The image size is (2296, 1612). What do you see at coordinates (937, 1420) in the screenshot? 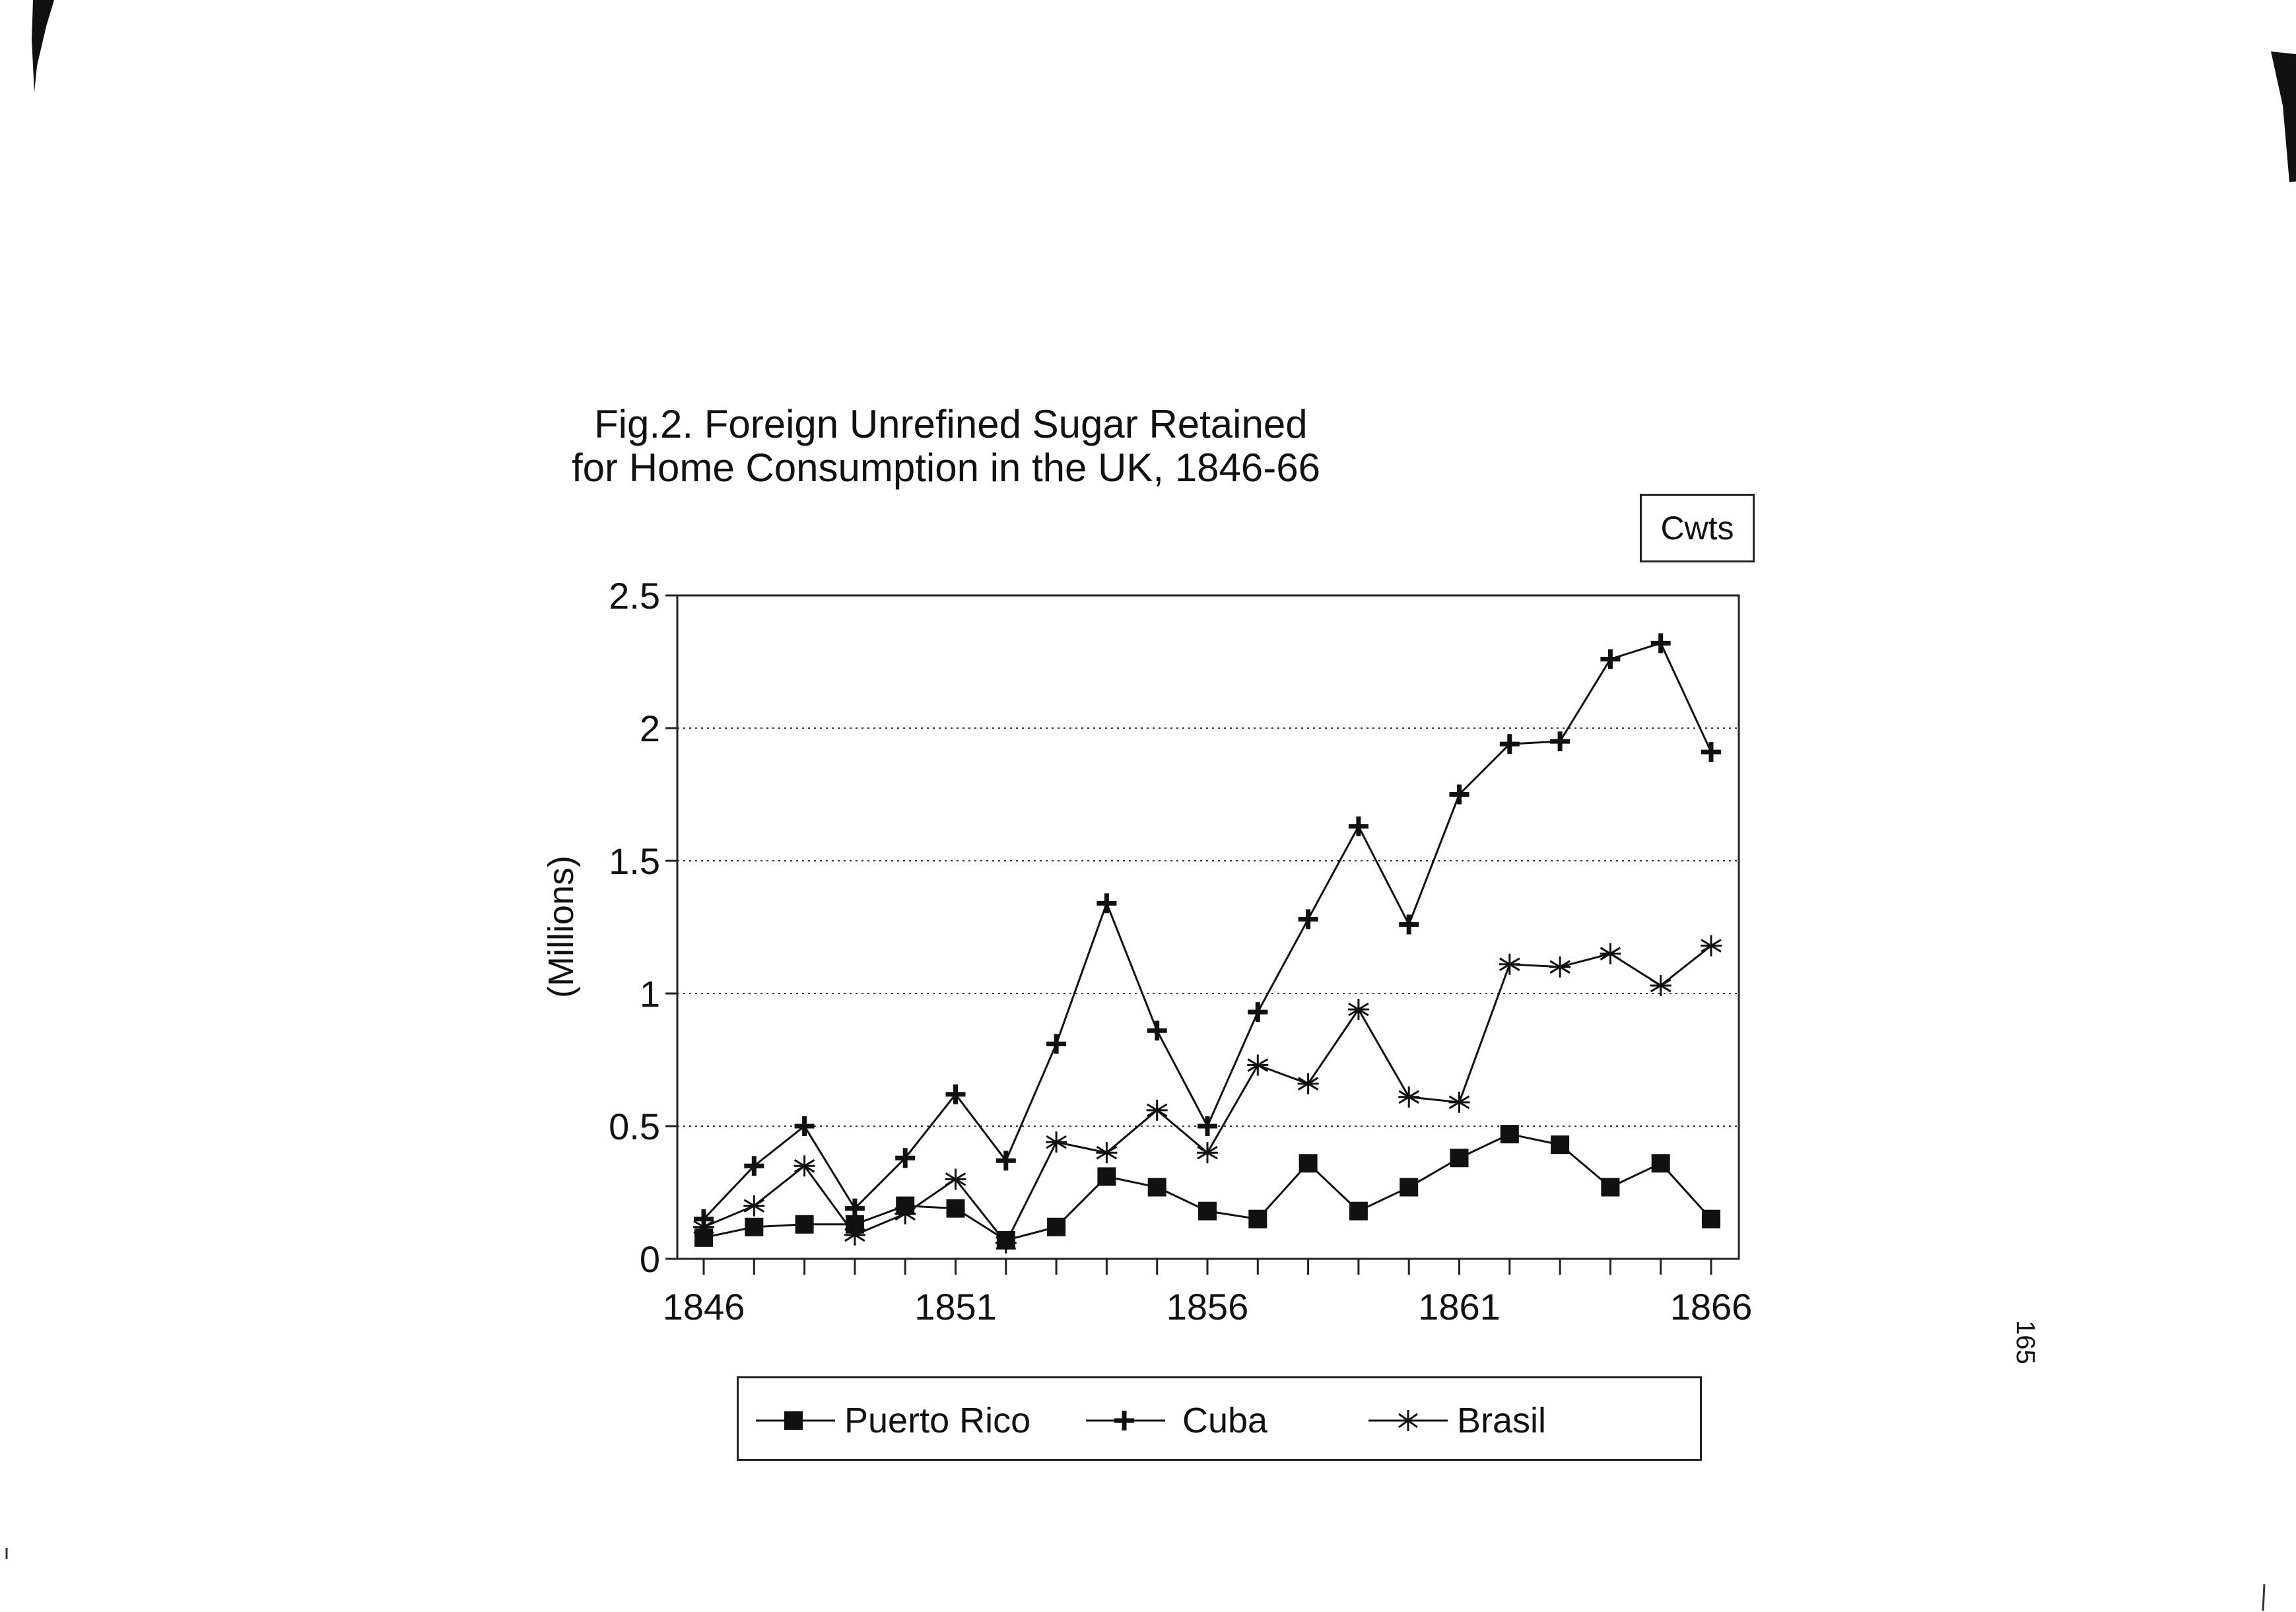
I see `legend-label-puerto-rico: Puerto Rico` at bounding box center [937, 1420].